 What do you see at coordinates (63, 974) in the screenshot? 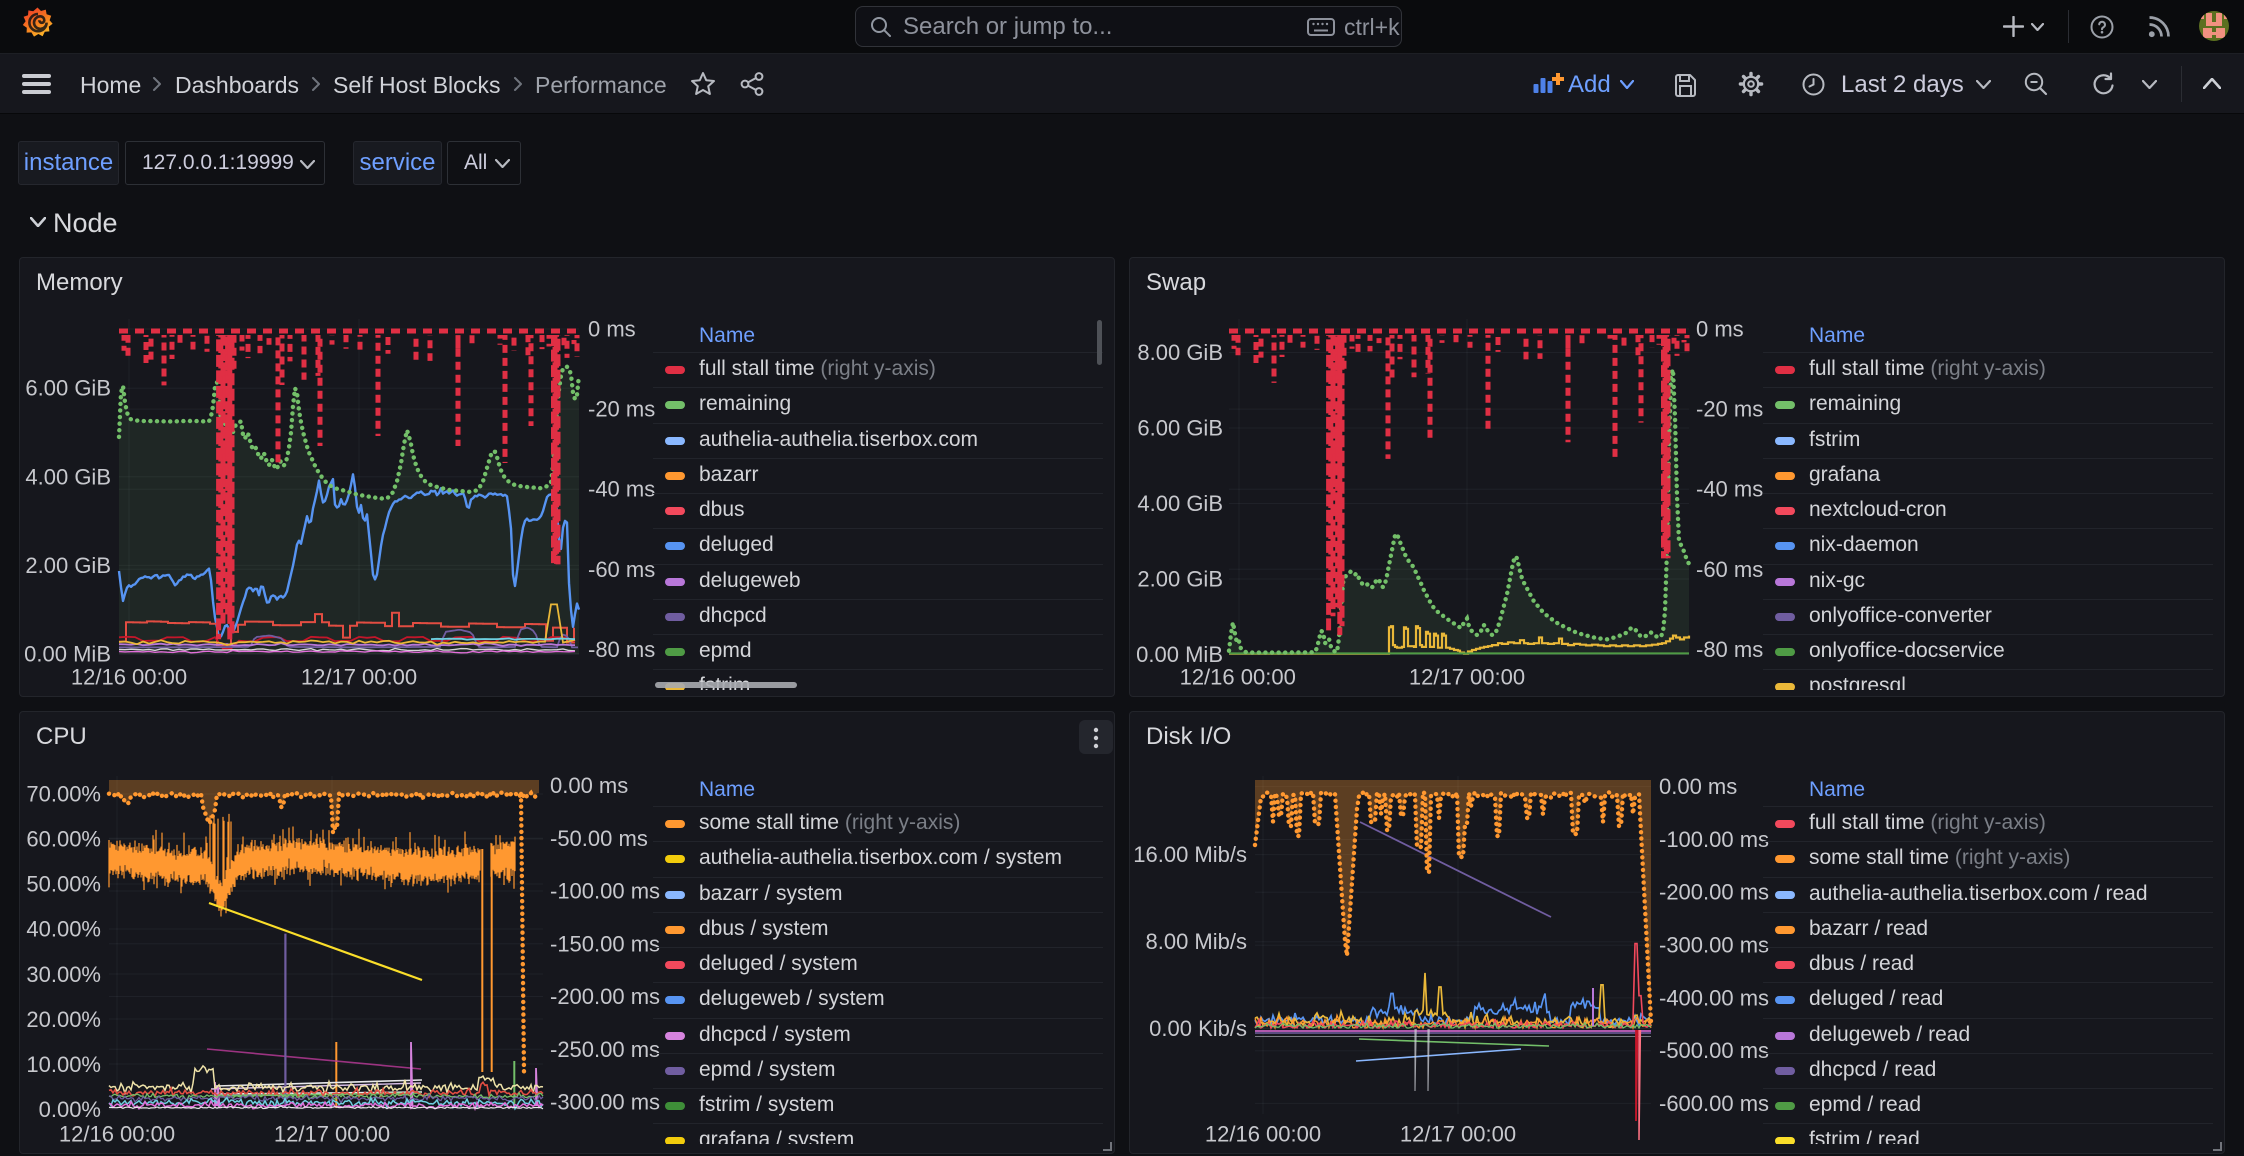
I see `svg-text: 30.00%` at bounding box center [63, 974].